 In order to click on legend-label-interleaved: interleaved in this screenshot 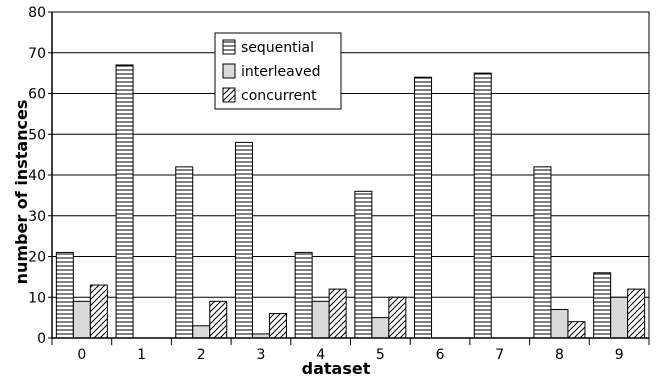, I will do `click(281, 72)`.